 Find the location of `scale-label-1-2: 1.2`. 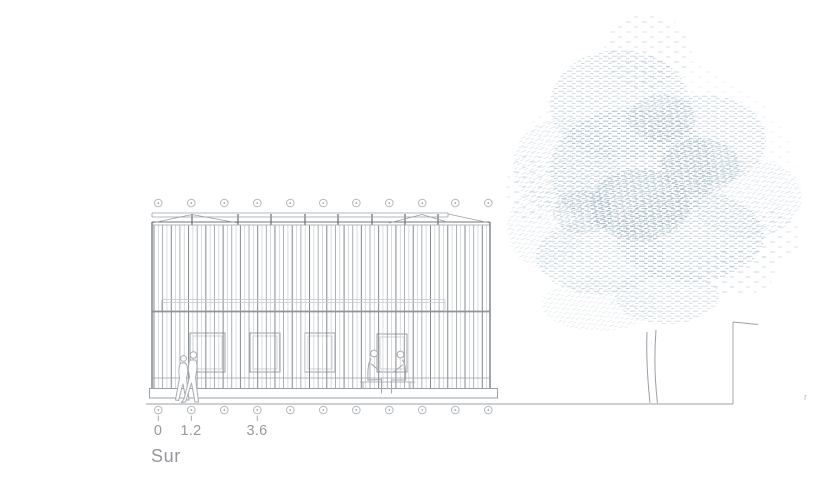

scale-label-1-2: 1.2 is located at coordinates (191, 431).